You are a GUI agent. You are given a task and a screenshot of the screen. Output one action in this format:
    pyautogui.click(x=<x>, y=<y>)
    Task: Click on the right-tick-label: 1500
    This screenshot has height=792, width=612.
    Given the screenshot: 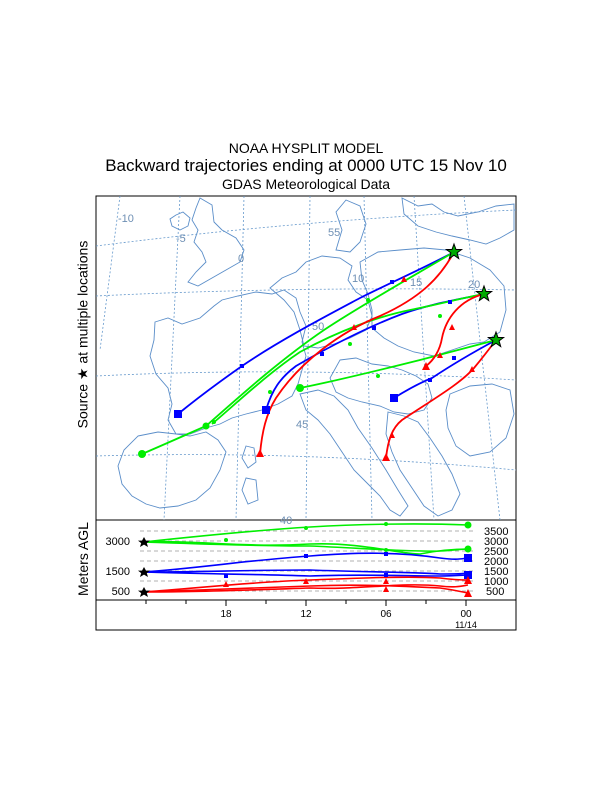 What is the action you would take?
    pyautogui.click(x=496, y=572)
    